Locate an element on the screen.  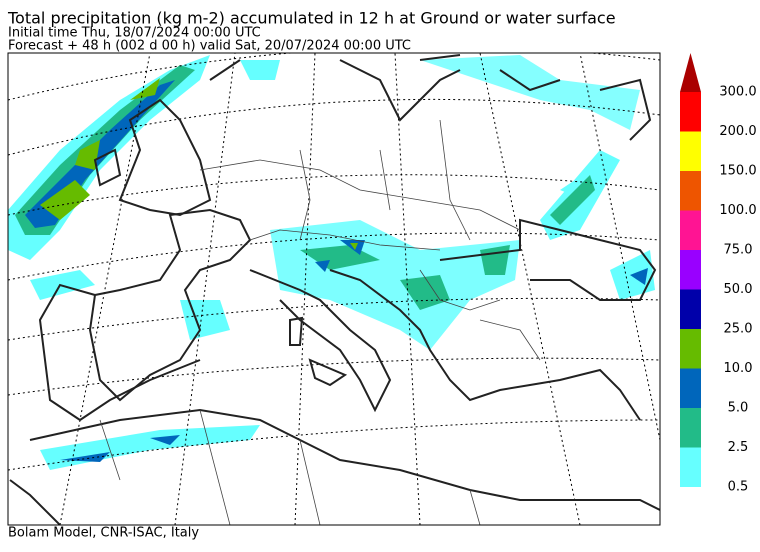
colorbar-label: 150.0 is located at coordinates (737, 171).